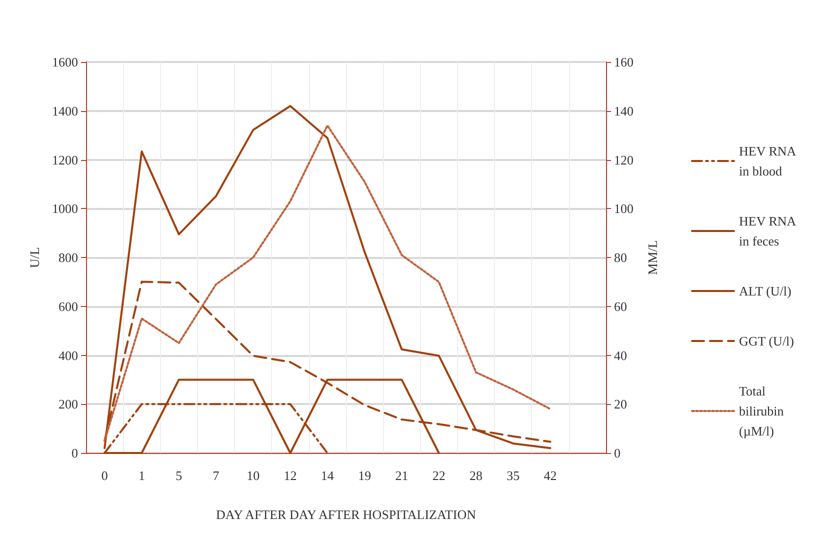 This screenshot has width=828, height=554. What do you see at coordinates (141, 475) in the screenshot?
I see `x-tick-label: 1` at bounding box center [141, 475].